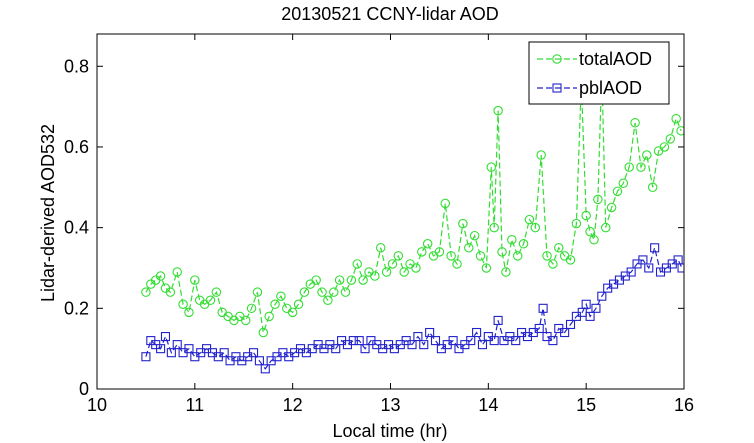 The image size is (754, 443). What do you see at coordinates (557, 59) in the screenshot?
I see `legend-marker-totalAOD` at bounding box center [557, 59].